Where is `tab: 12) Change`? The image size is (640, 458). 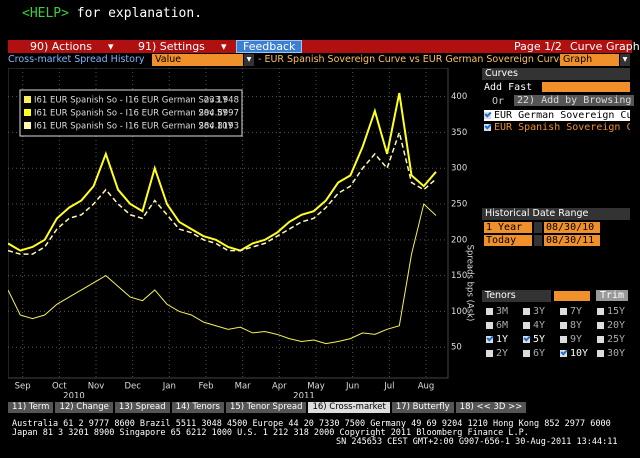 tab: 12) Change is located at coordinates (84, 407).